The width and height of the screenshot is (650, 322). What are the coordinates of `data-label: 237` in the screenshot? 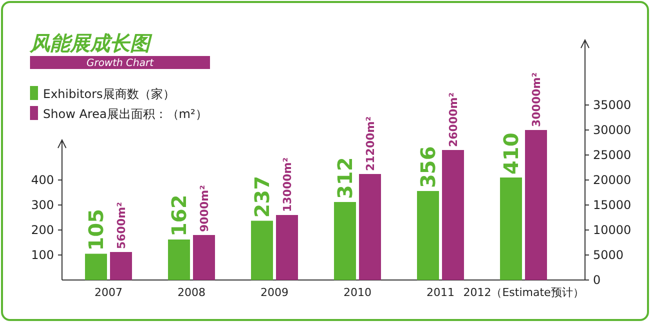 It's located at (262, 197).